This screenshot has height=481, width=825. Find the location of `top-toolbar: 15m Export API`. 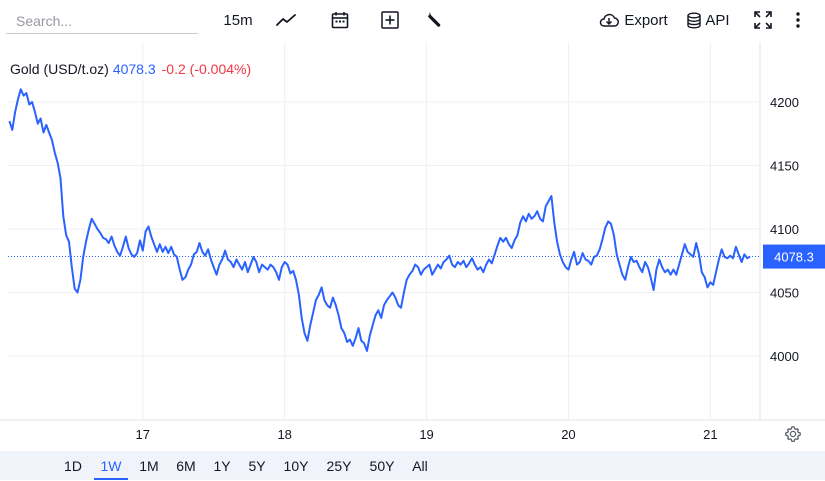

top-toolbar: 15m Export API is located at coordinates (412, 20).